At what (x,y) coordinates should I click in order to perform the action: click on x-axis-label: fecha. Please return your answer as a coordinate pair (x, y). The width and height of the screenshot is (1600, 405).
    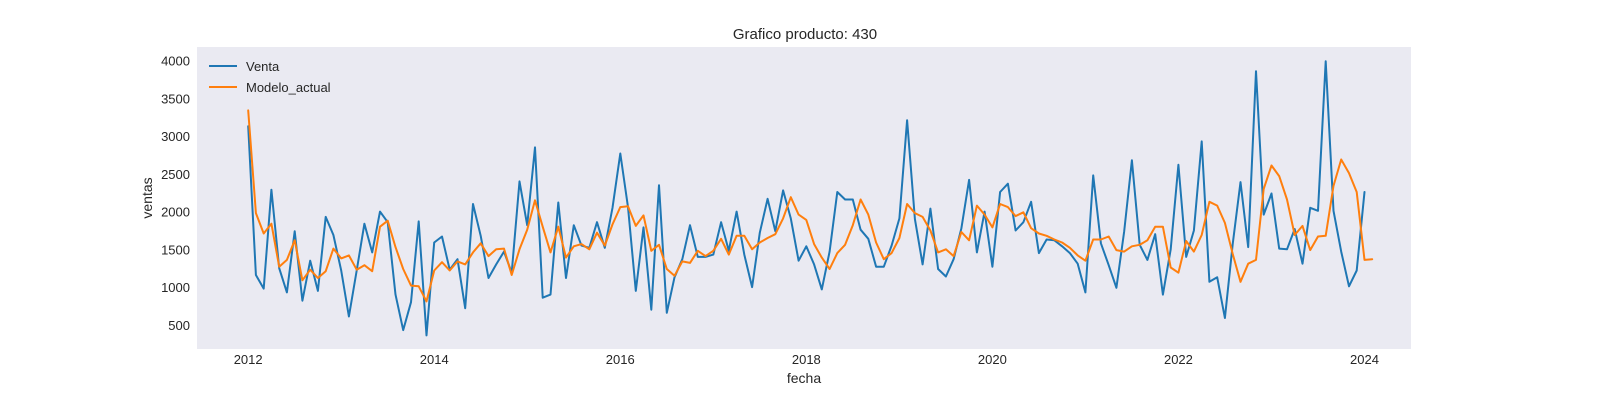
    Looking at the image, I should click on (804, 378).